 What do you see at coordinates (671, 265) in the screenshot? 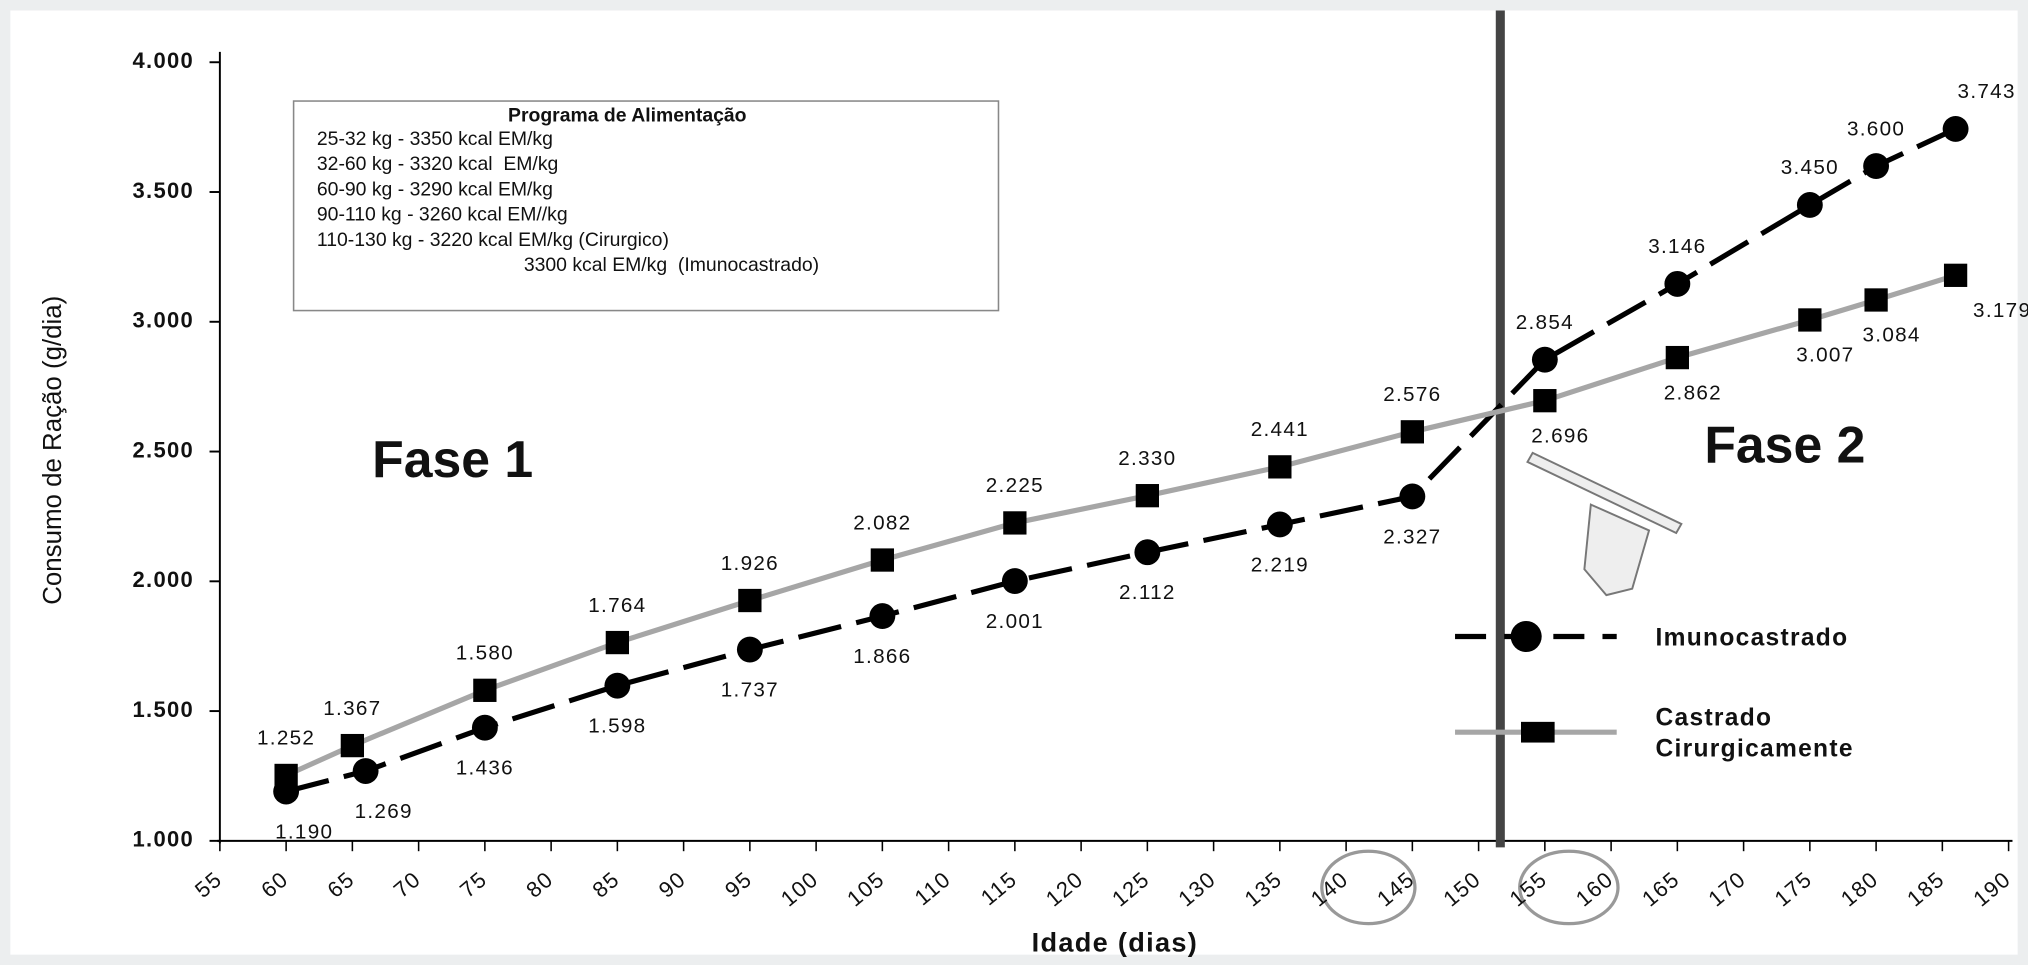
I see `box-line: 3300 kcal EM/kg (Imunocastrado)` at bounding box center [671, 265].